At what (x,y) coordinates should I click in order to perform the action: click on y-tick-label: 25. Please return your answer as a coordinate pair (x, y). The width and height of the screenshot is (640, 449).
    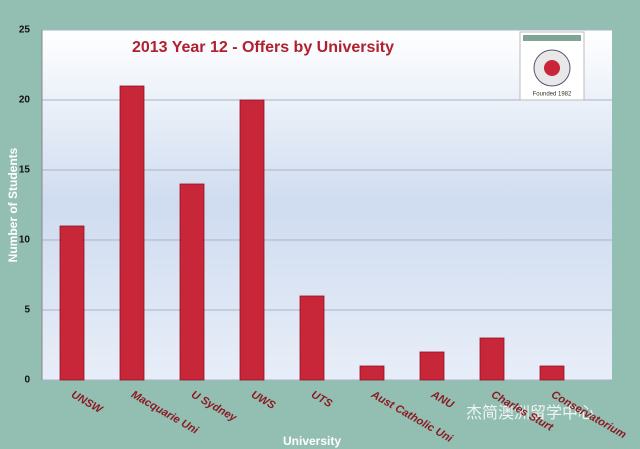
    Looking at the image, I should click on (25, 30).